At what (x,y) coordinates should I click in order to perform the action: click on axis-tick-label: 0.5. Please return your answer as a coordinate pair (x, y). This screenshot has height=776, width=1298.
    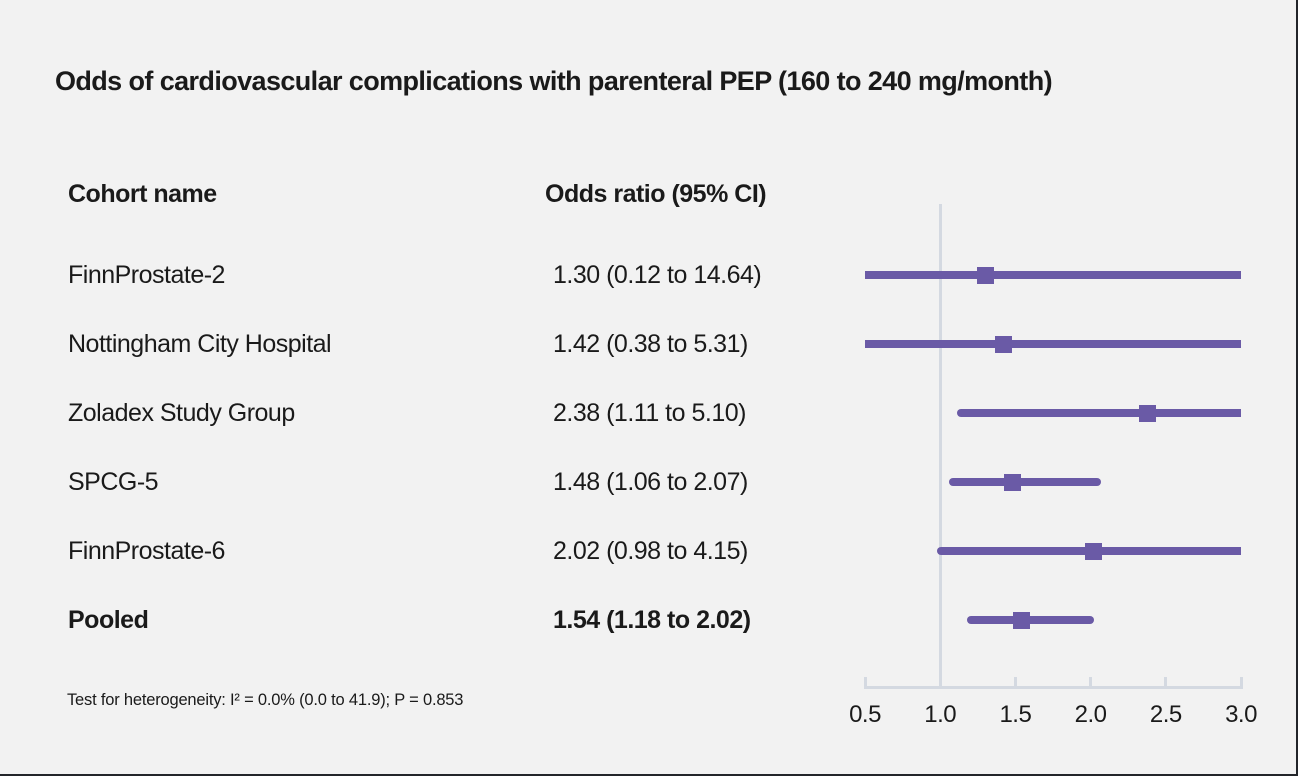
    Looking at the image, I should click on (865, 714).